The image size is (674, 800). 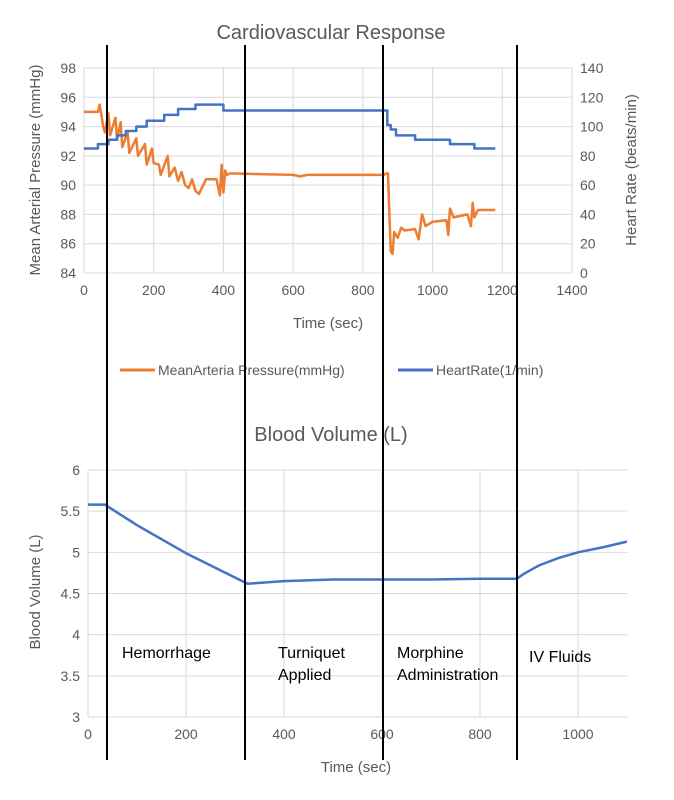 What do you see at coordinates (560, 657) in the screenshot?
I see `phase-label-iv-fluids: IV Fluids` at bounding box center [560, 657].